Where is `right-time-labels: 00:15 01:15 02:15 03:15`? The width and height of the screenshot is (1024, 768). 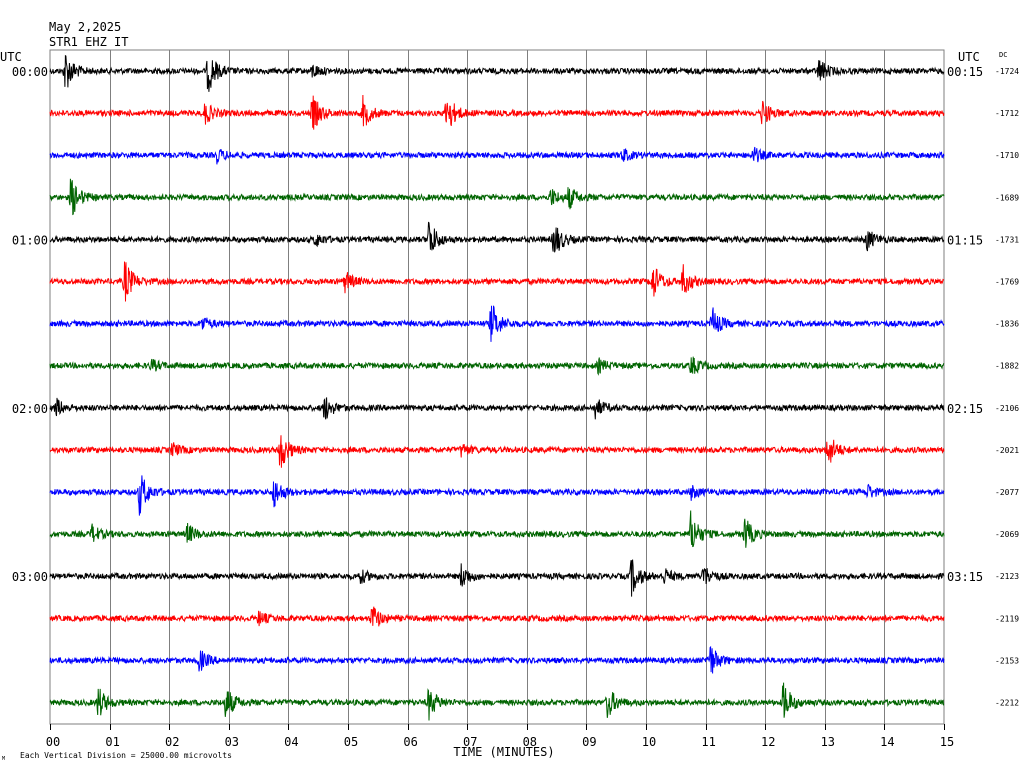 right-time-labels: 00:15 01:15 02:15 03:15 is located at coordinates (965, 324).